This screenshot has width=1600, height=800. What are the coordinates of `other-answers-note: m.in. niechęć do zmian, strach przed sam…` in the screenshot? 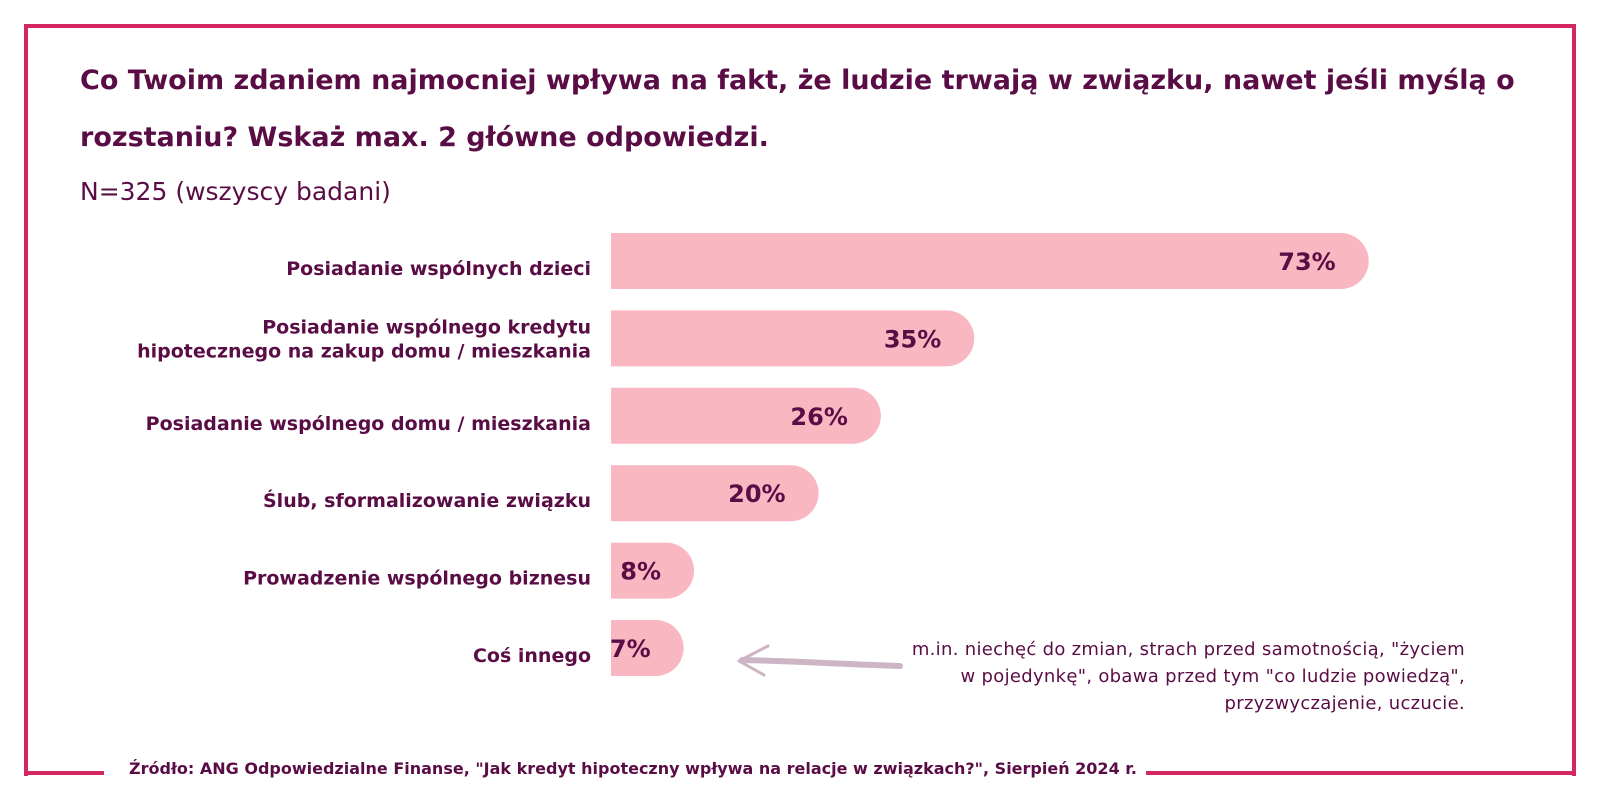 It's located at (1188, 676).